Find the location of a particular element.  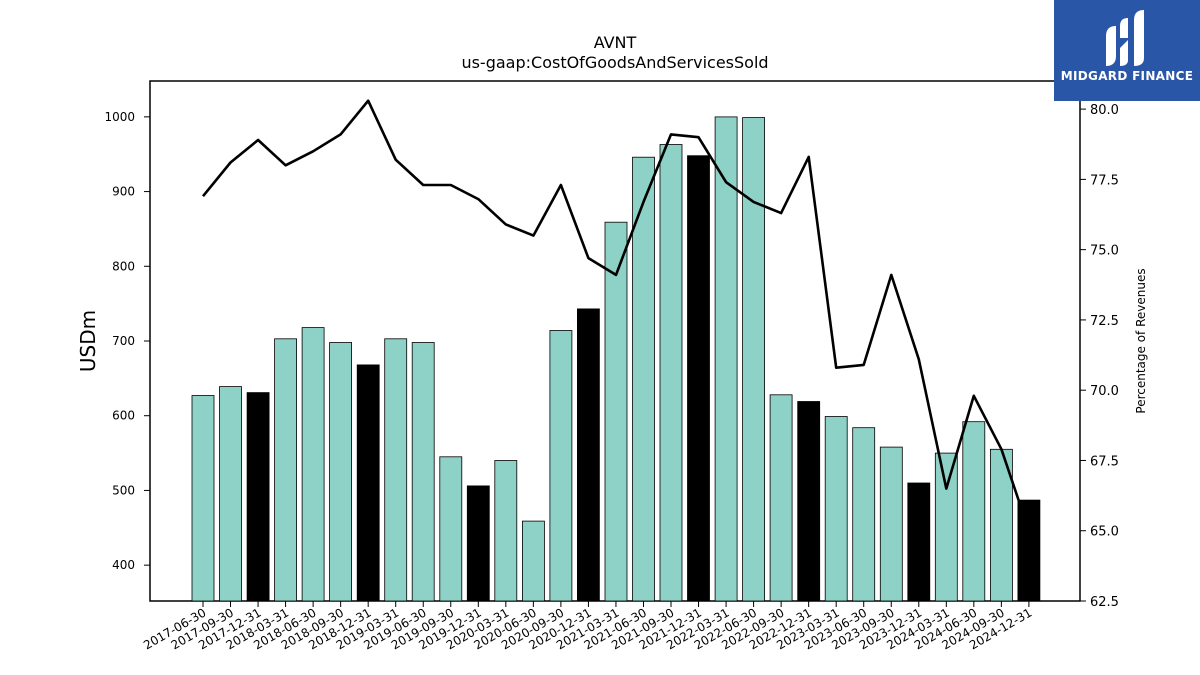

midgard-finance-logo: MIDGARD FINANCE is located at coordinates (1127, 50).